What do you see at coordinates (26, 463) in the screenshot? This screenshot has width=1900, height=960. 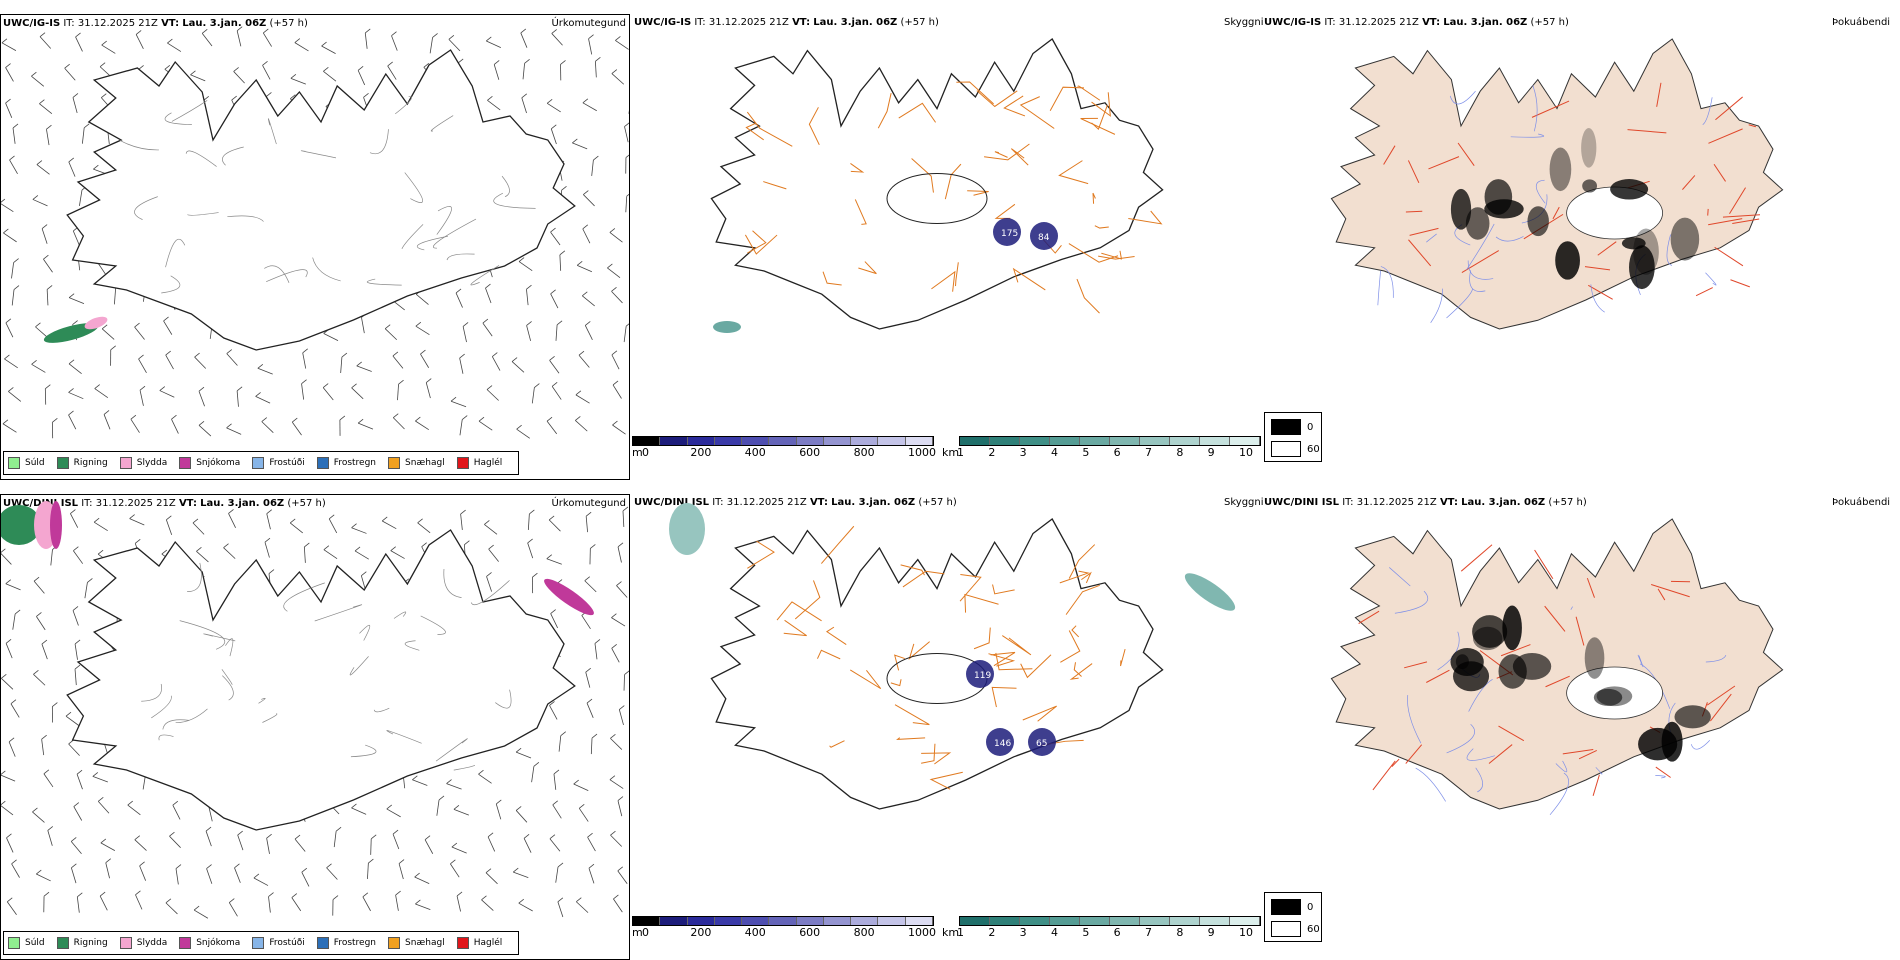 I see `legend-item: Súld` at bounding box center [26, 463].